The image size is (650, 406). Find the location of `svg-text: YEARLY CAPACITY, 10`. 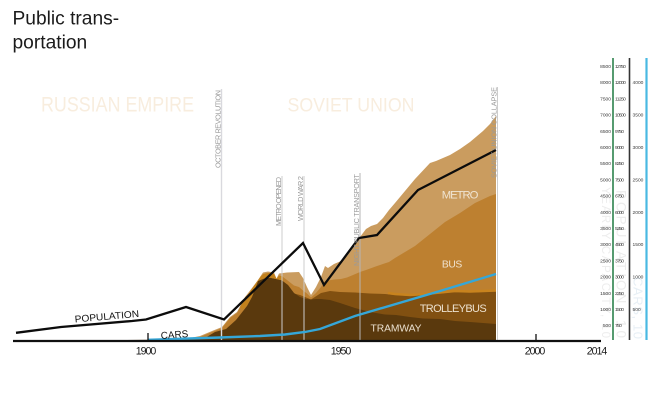

svg-text: YEARLY CAPACITY, 10 is located at coordinates (605, 262).